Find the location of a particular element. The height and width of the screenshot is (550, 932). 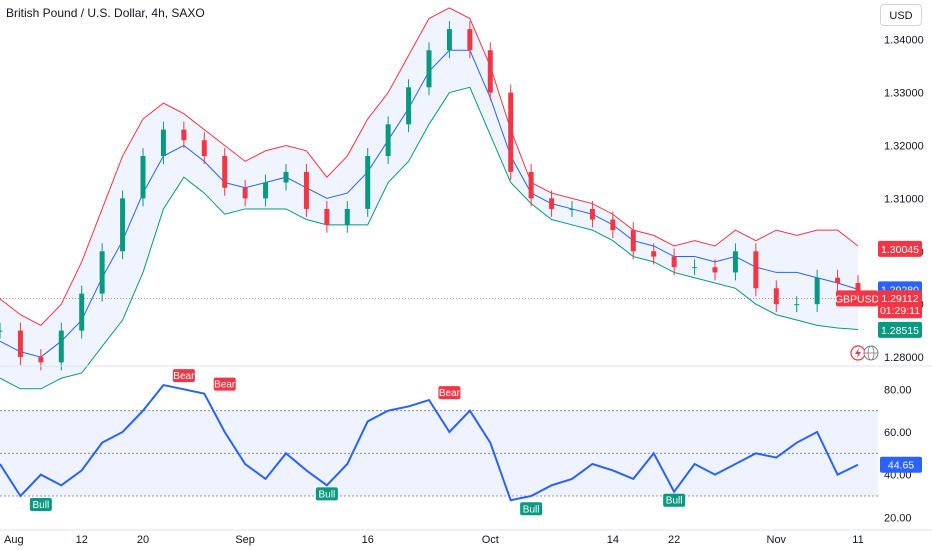

upper-band-price-badge is located at coordinates (900, 248).